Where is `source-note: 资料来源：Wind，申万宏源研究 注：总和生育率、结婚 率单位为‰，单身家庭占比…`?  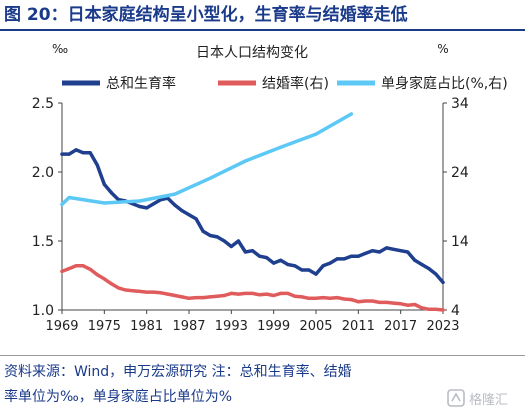
source-note: 资料来源：Wind，申万宏源研究 注：总和生育率、结婚 率单位为‰，单身家庭占比… is located at coordinates (224, 385).